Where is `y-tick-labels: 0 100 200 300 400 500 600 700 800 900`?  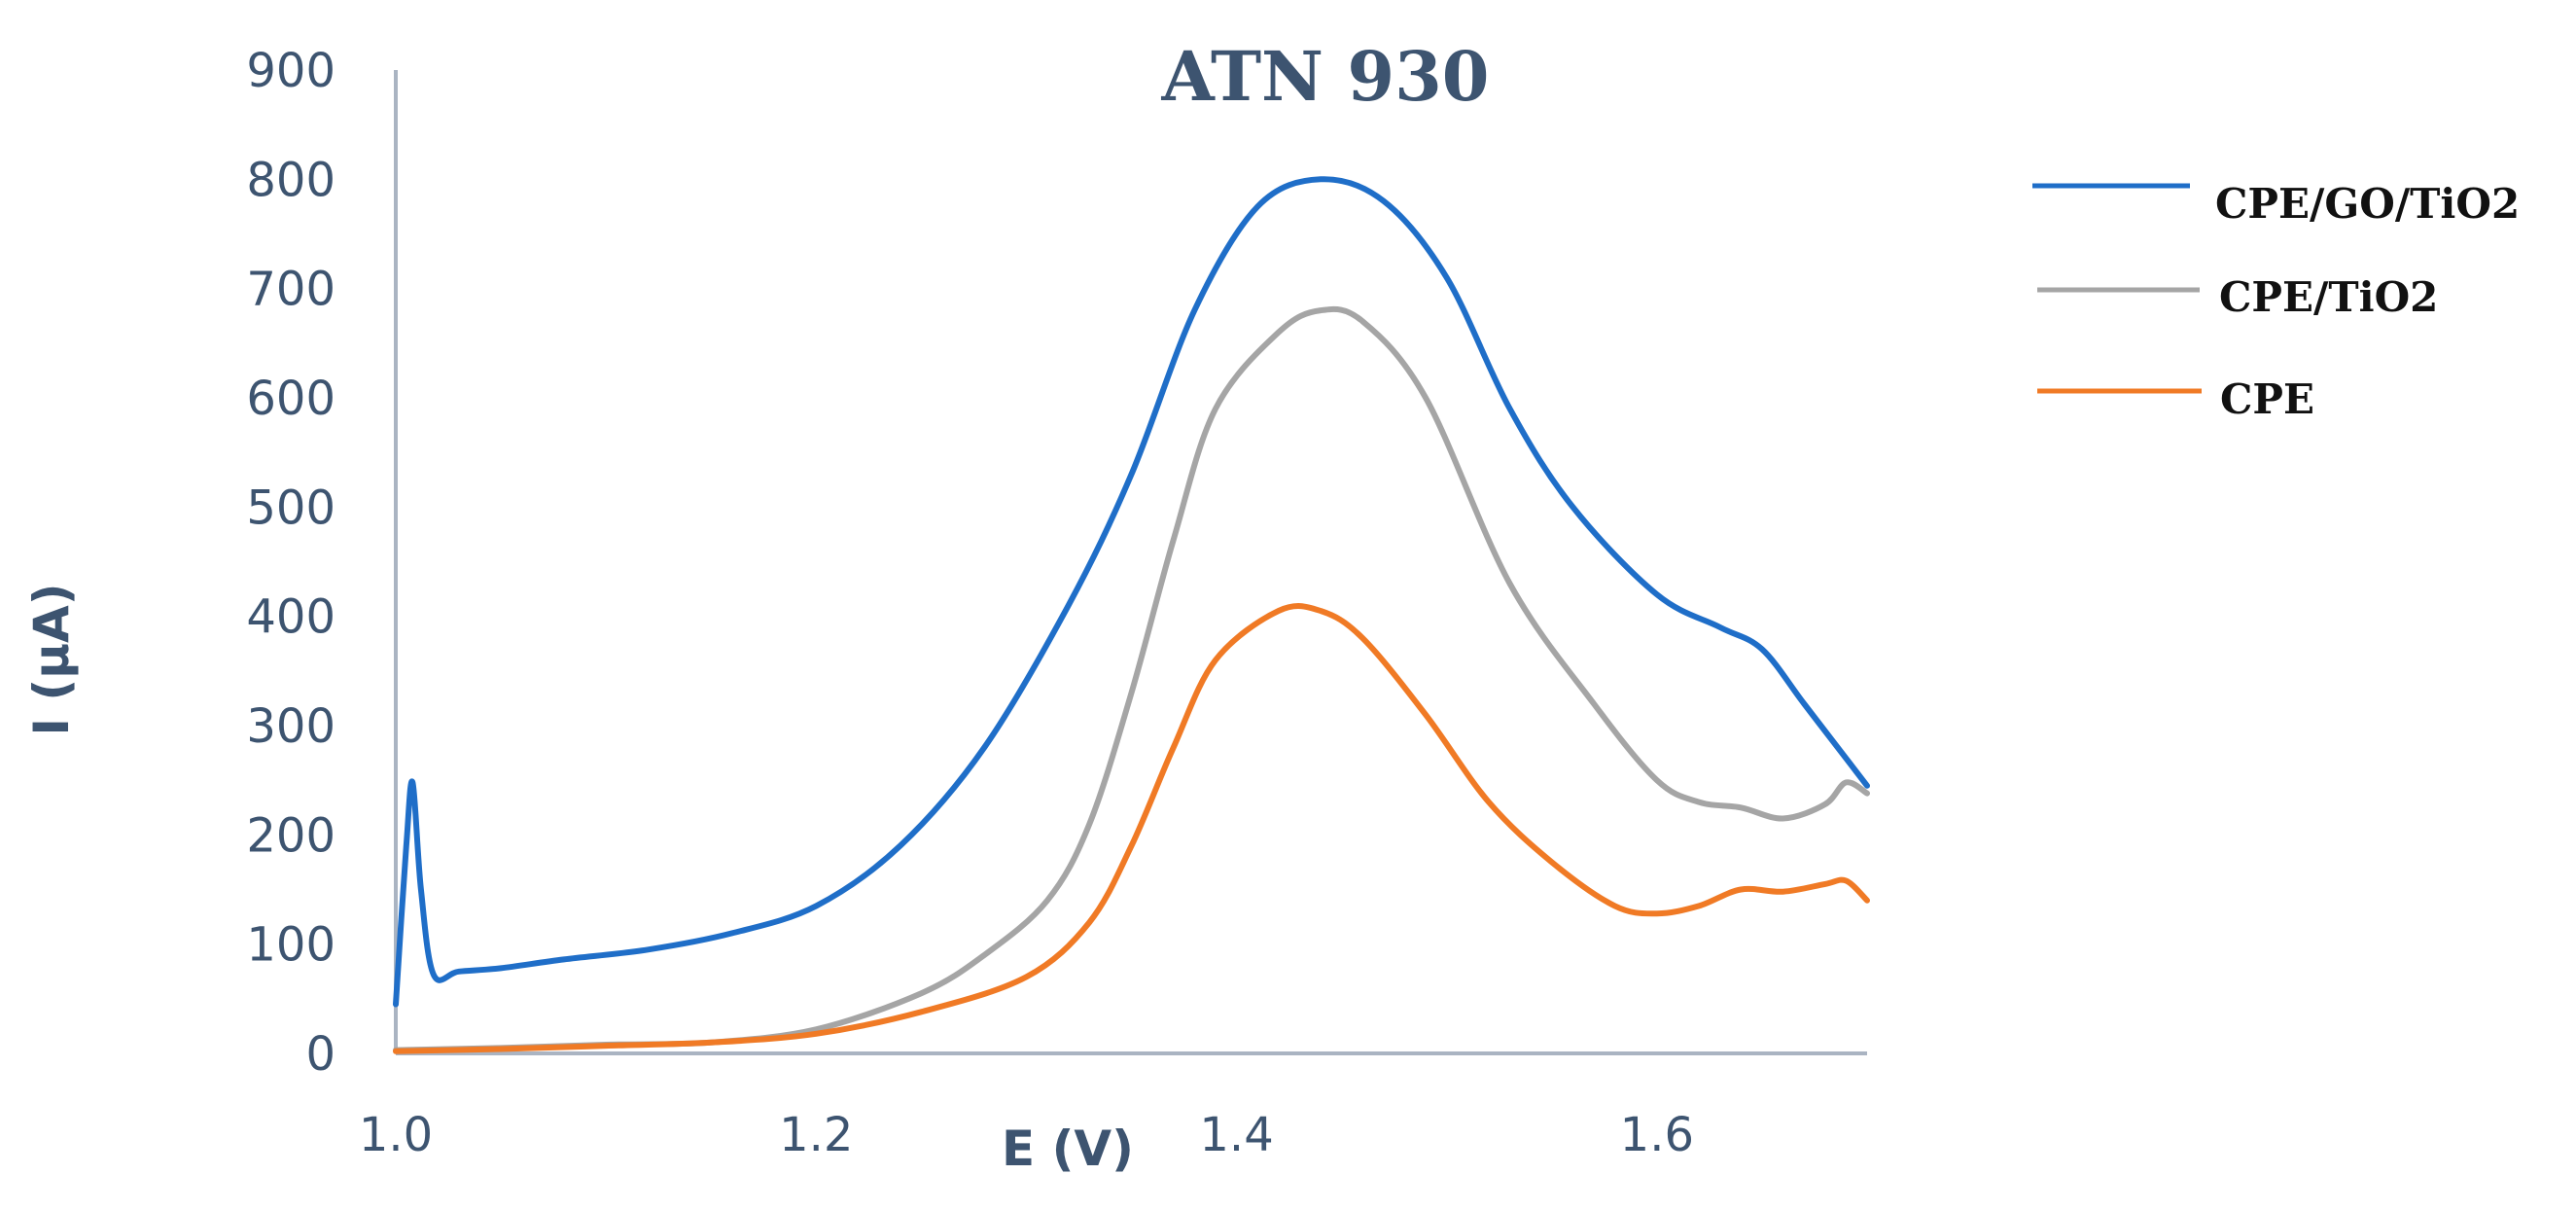 y-tick-labels: 0 100 200 300 400 500 600 700 800 900 is located at coordinates (290, 563).